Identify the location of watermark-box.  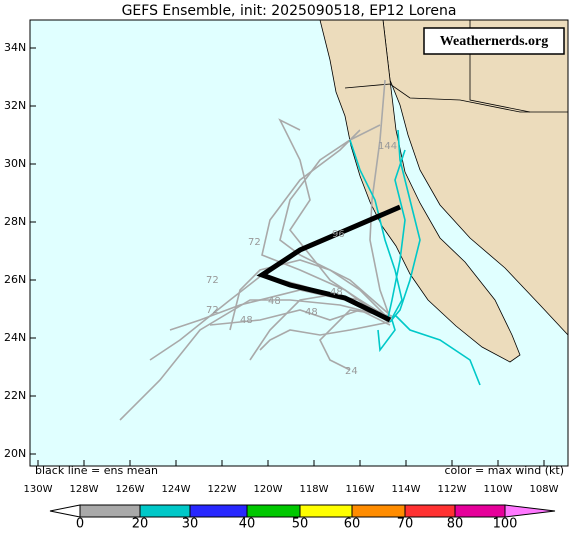
(494, 41).